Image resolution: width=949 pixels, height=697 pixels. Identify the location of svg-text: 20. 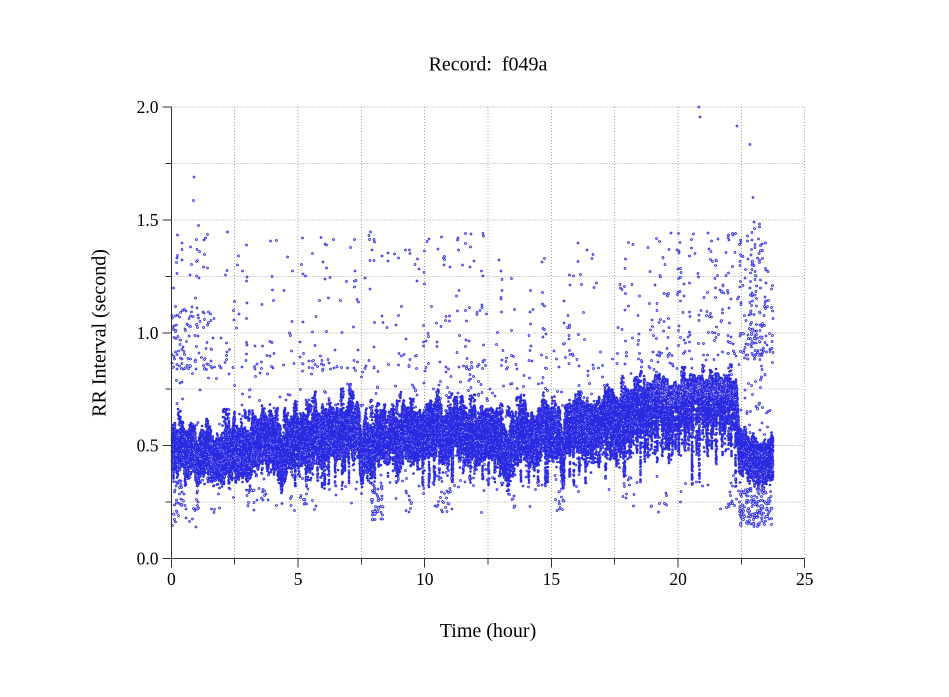
(678, 579).